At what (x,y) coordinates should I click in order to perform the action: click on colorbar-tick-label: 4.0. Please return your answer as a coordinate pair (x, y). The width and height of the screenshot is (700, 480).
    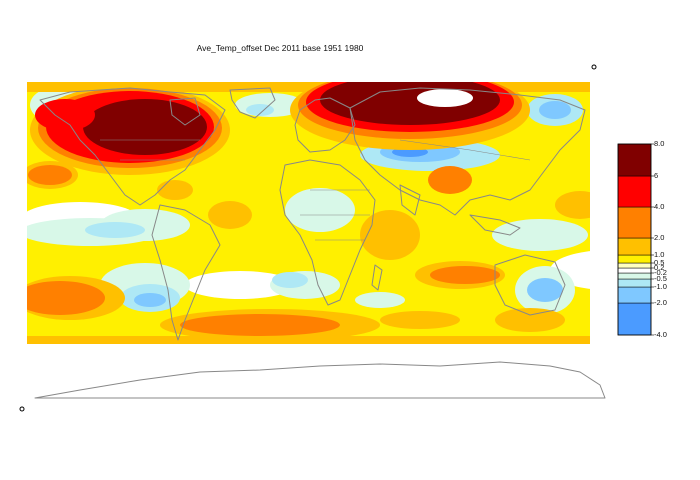
    Looking at the image, I should click on (659, 206).